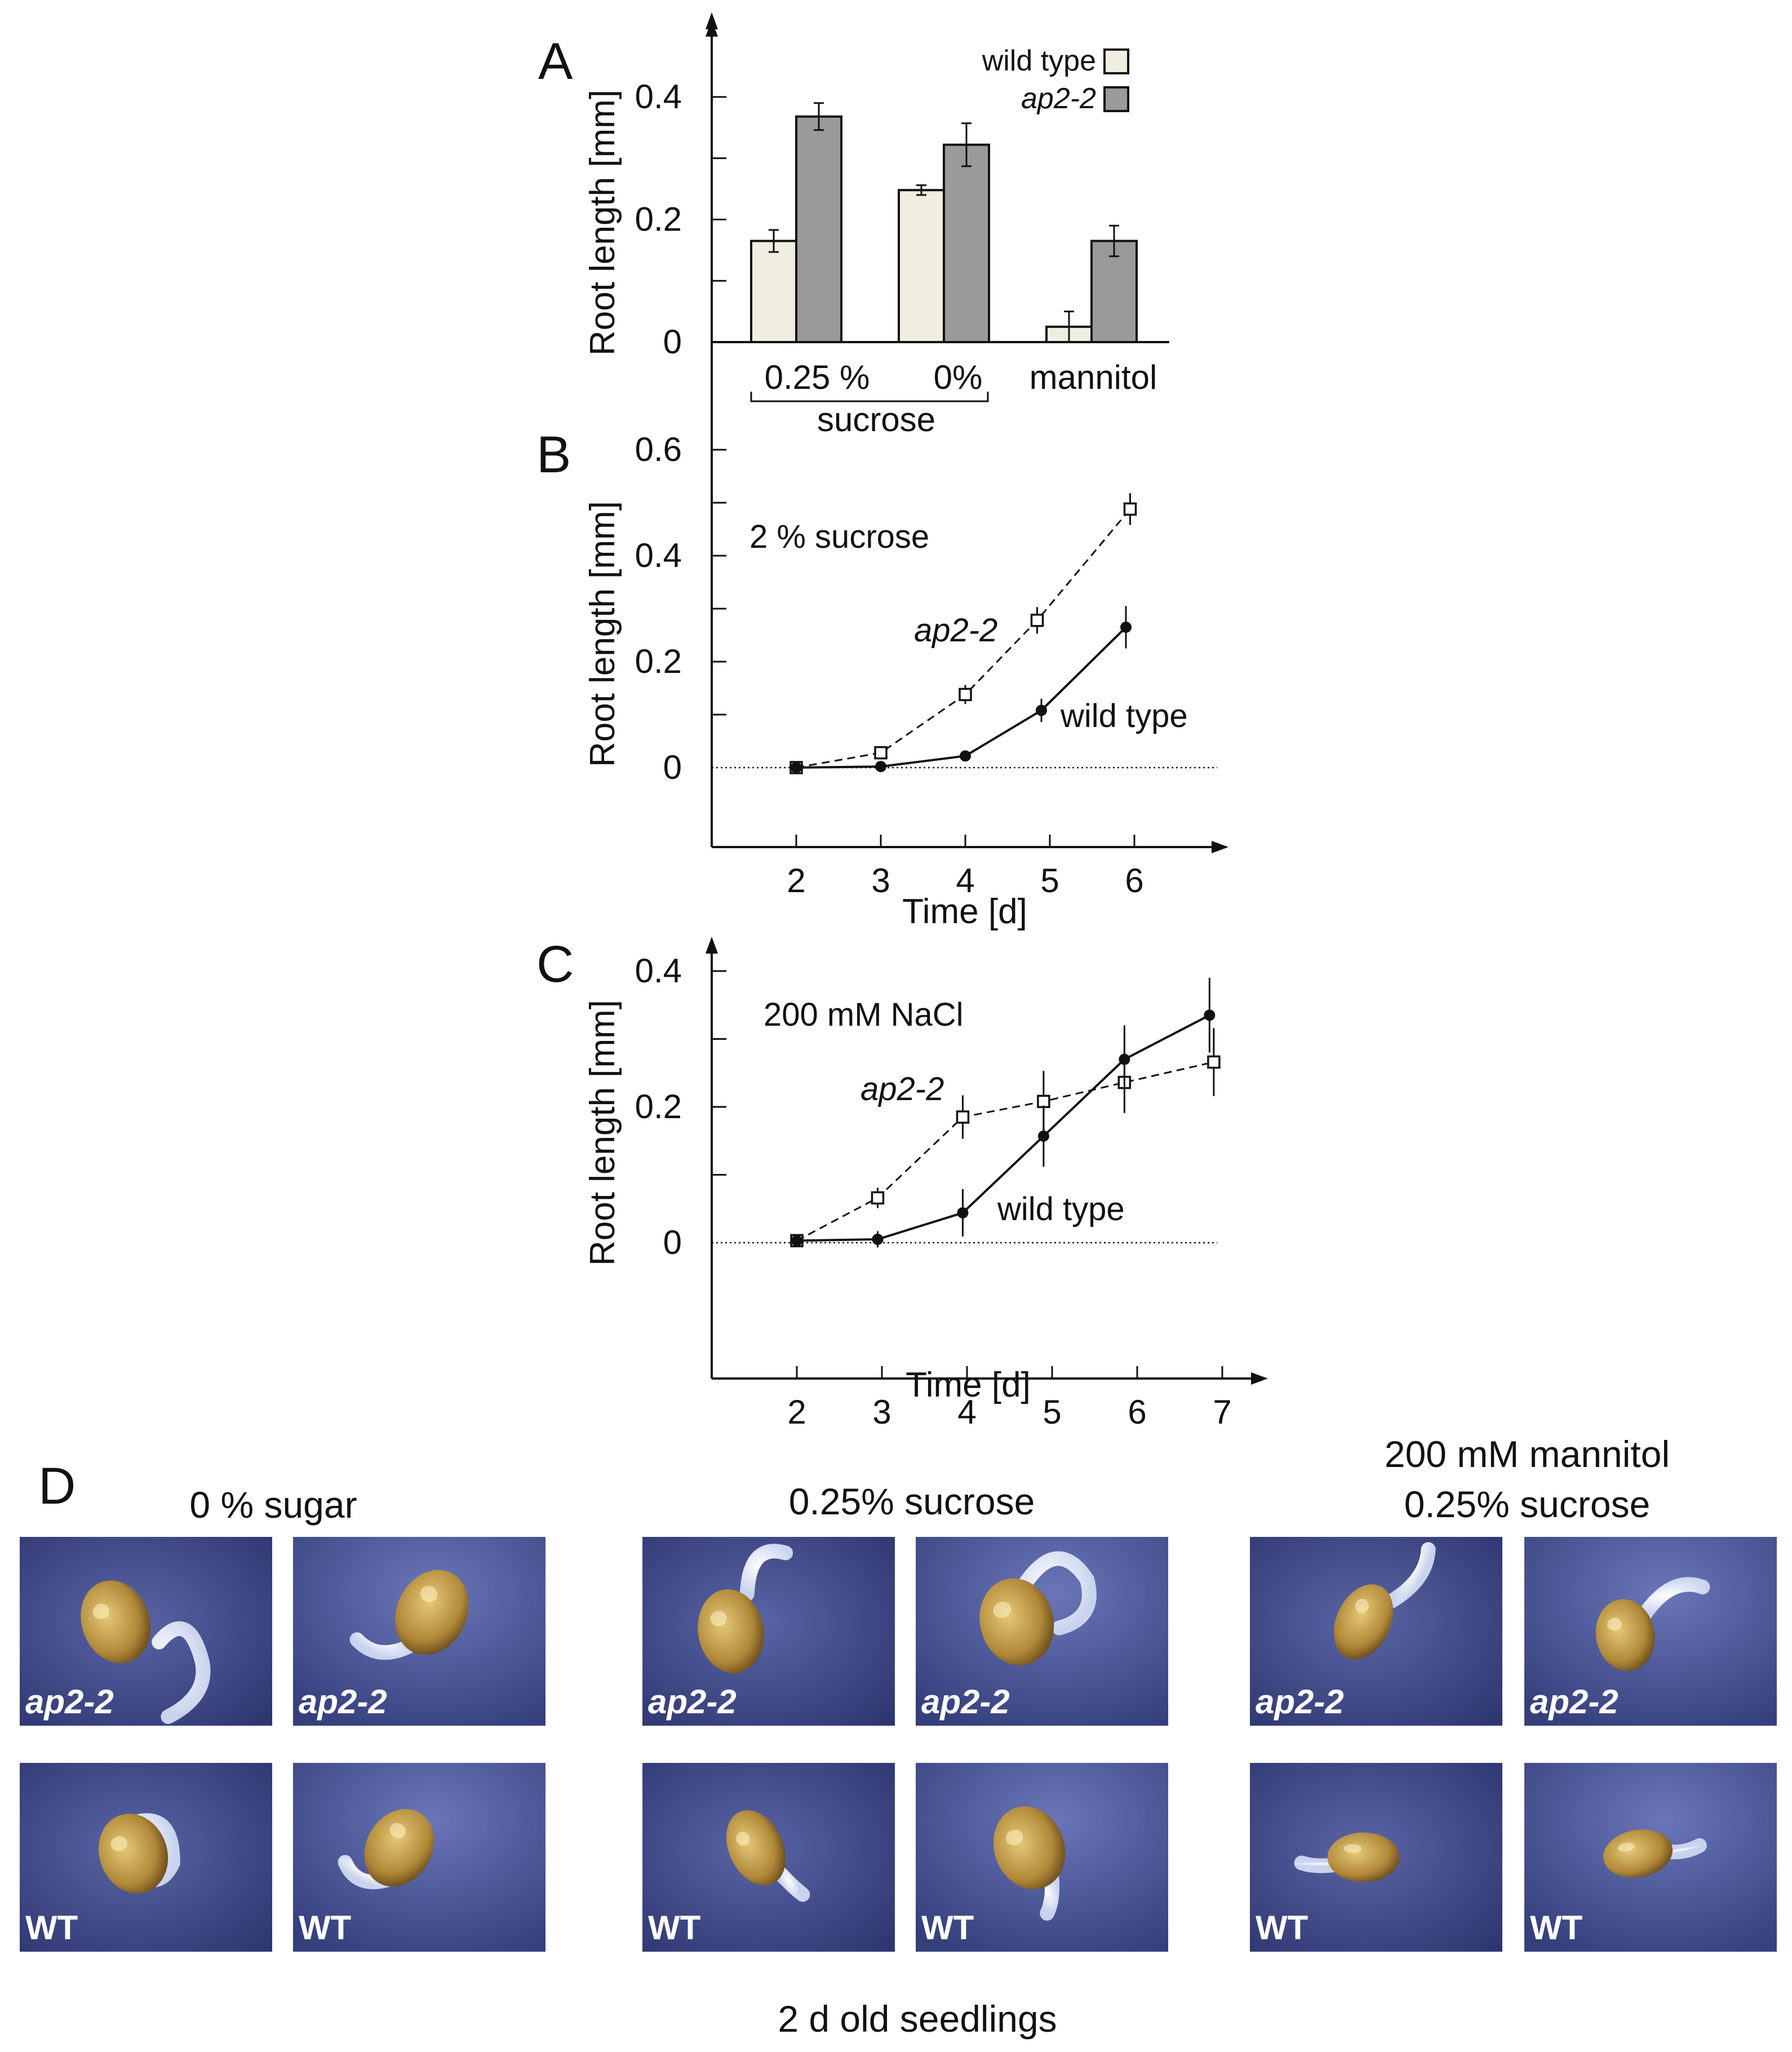 The height and width of the screenshot is (2052, 1792). I want to click on panel-c-x-label: Time [d], so click(968, 1385).